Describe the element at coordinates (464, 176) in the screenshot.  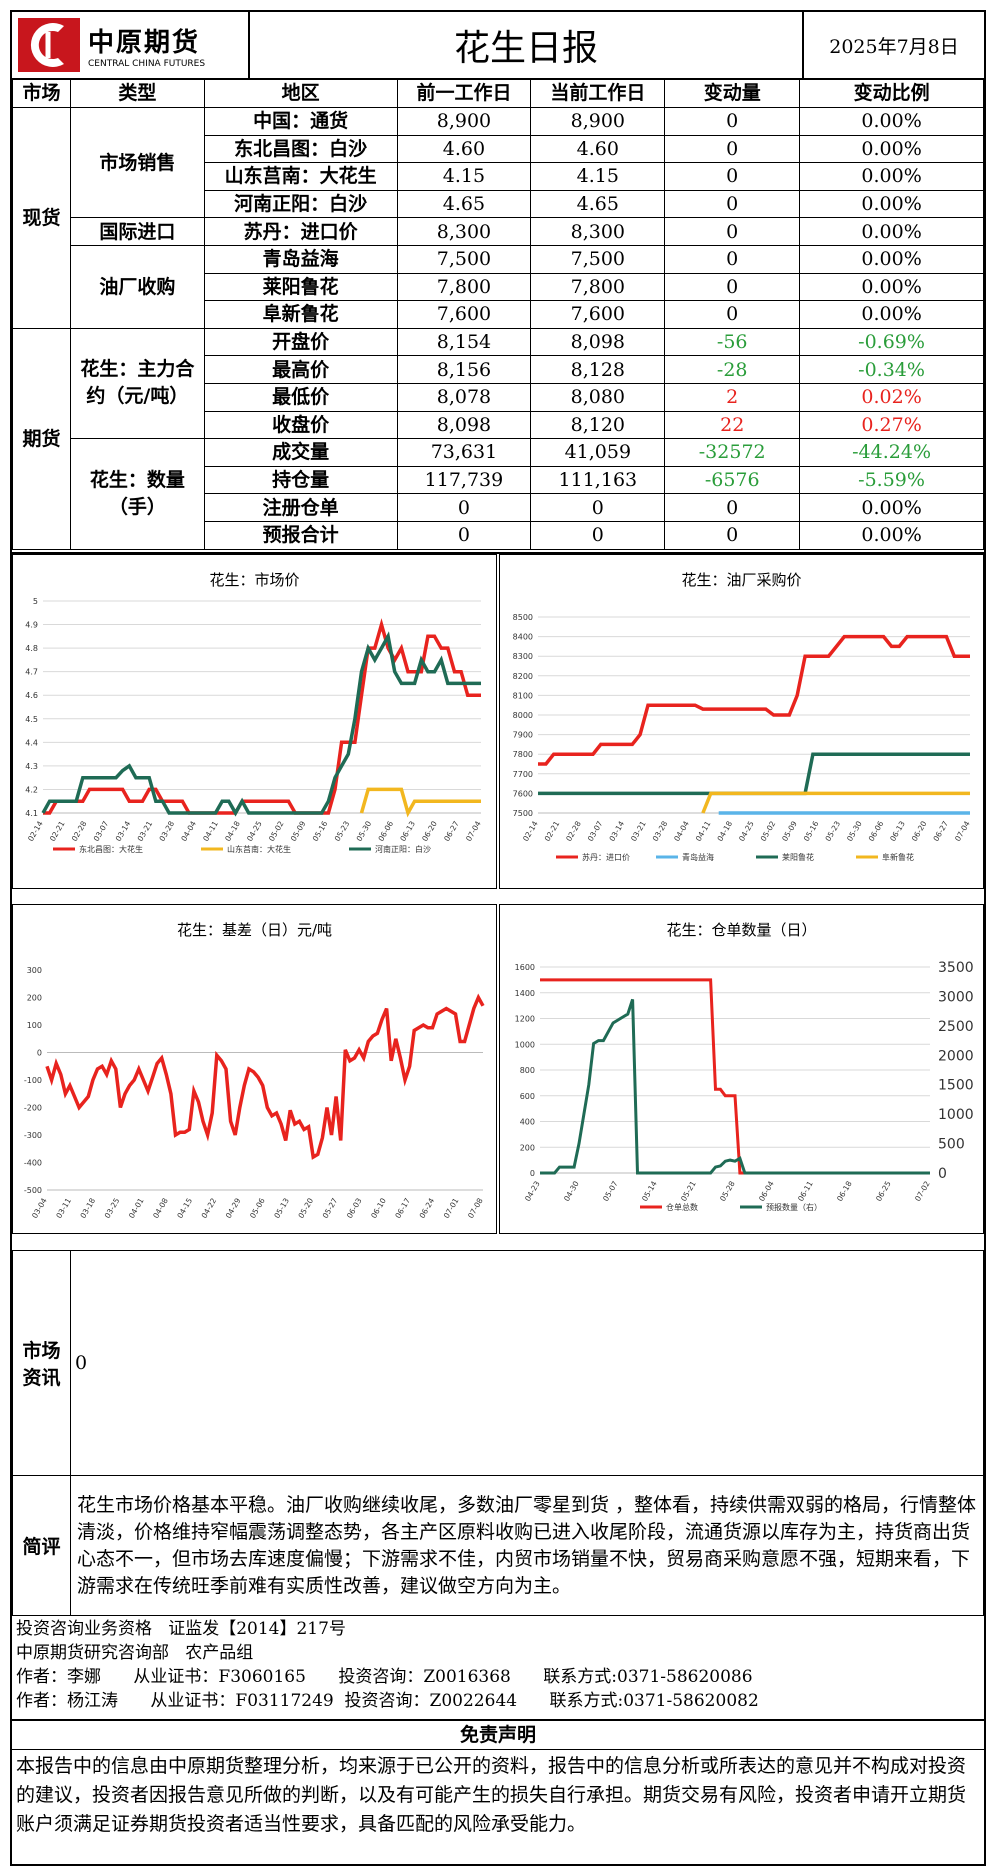
I see `prev-value: 4.15` at that location.